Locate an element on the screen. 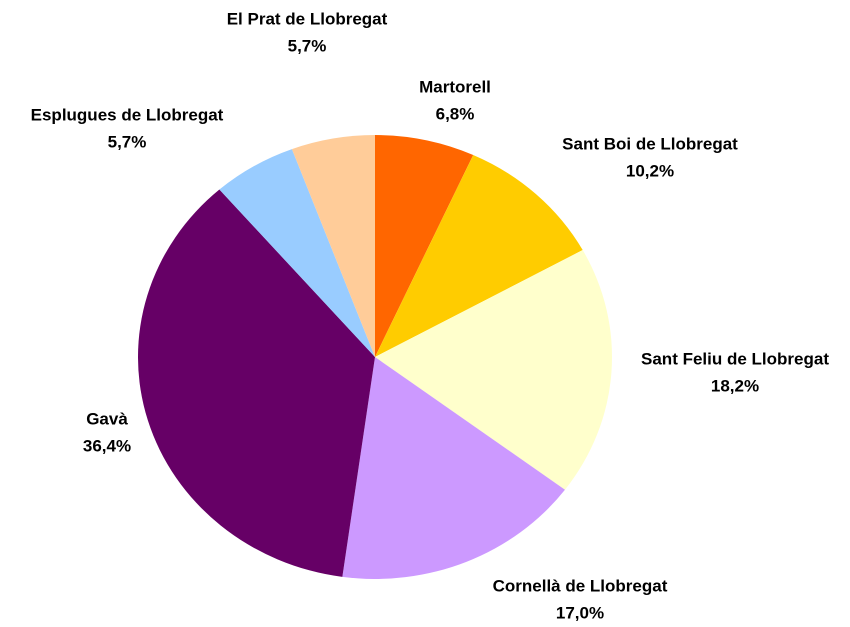 This screenshot has width=850, height=627. slice-value-label: 17,0% is located at coordinates (580, 612).